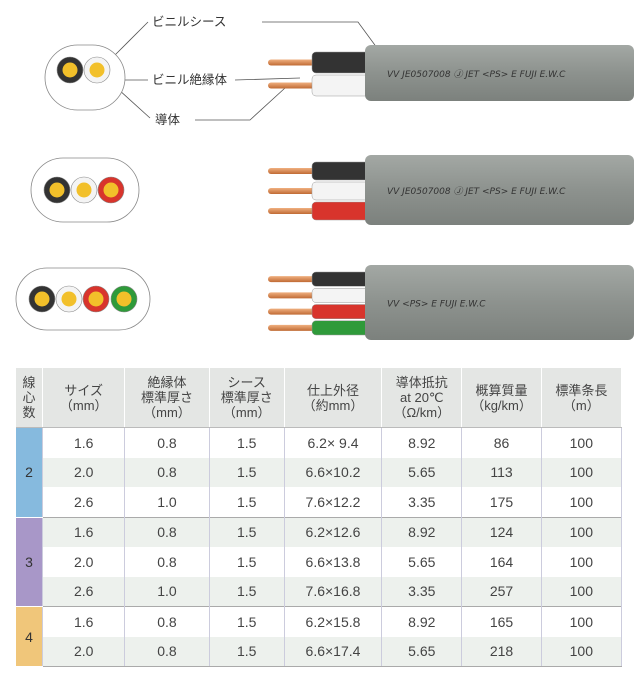  What do you see at coordinates (84, 398) in the screenshot?
I see `column-header: サイズ （mm）` at bounding box center [84, 398].